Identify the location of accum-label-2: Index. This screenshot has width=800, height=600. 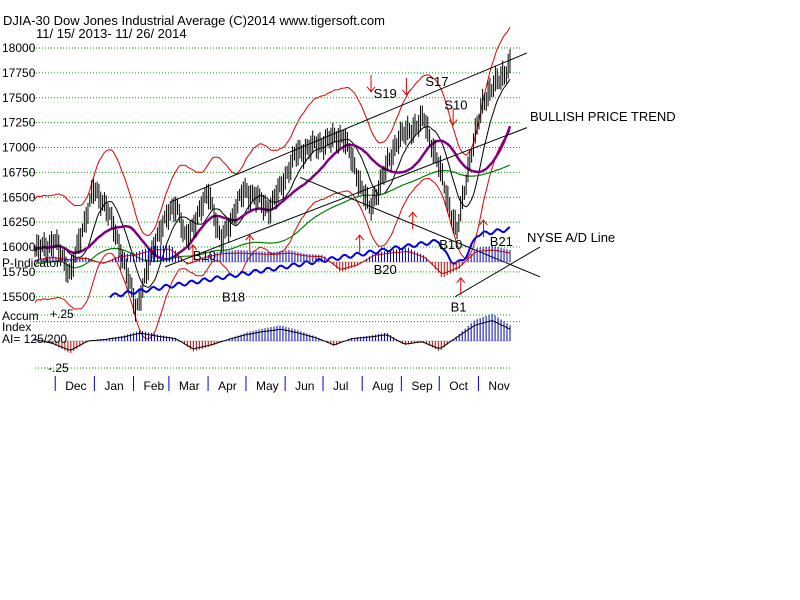
(16, 327).